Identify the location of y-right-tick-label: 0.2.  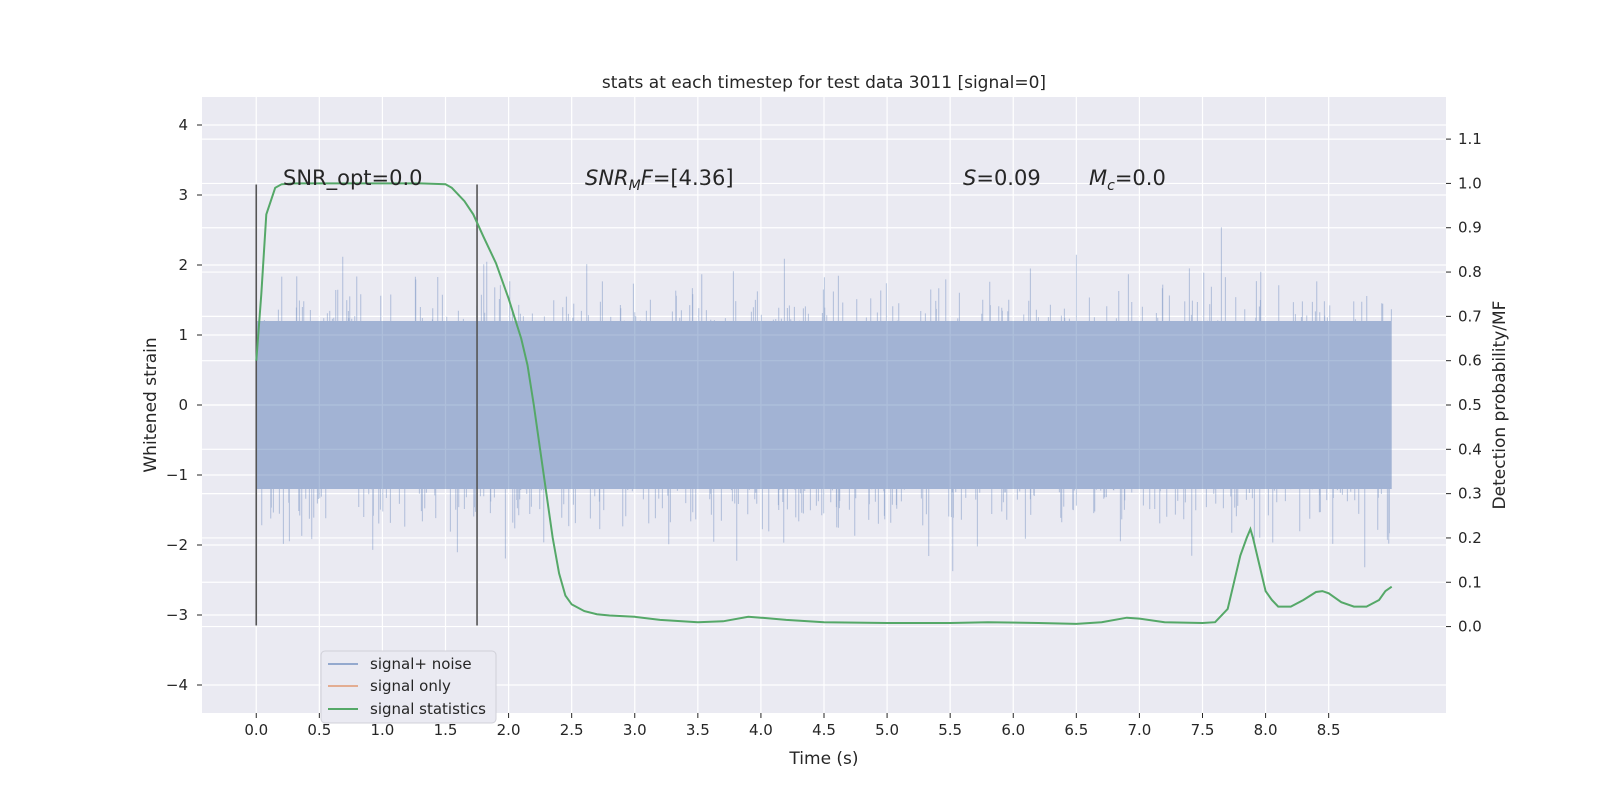
(1470, 538).